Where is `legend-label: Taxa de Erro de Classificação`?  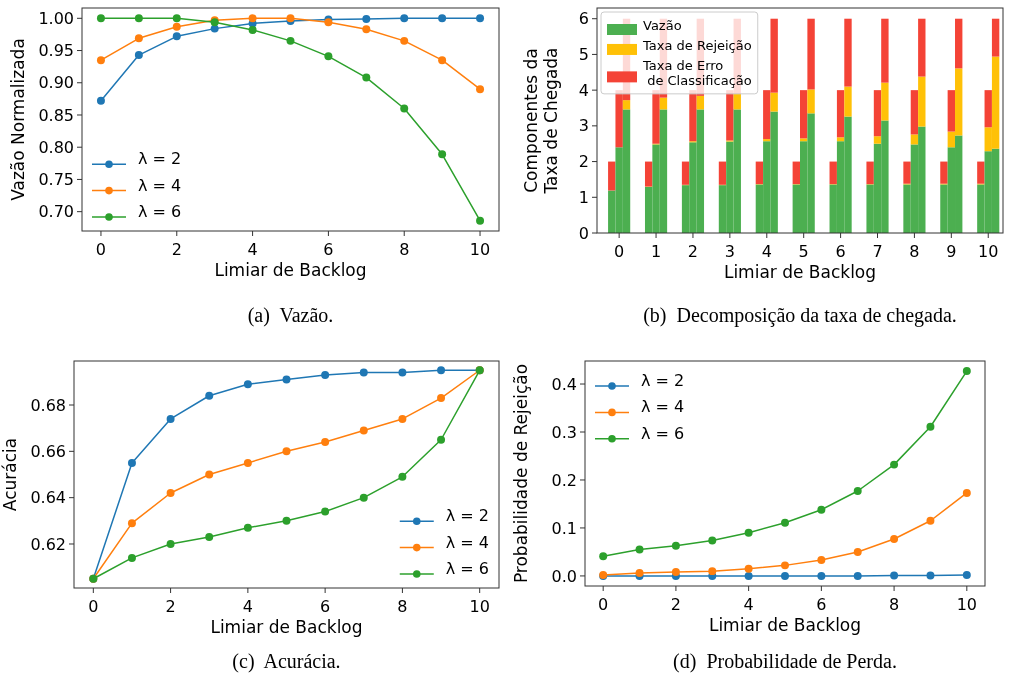 legend-label: Taxa de Erro de Classificação is located at coordinates (697, 72).